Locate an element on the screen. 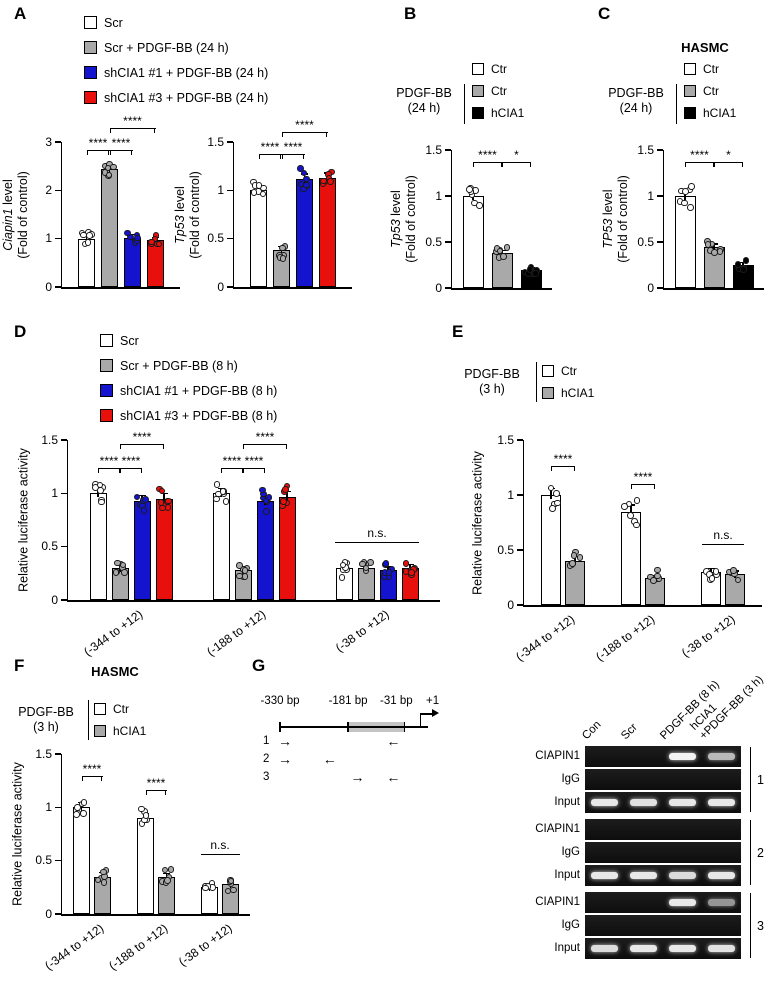 The height and width of the screenshot is (985, 769). gel-lane-label: Con is located at coordinates (592, 730).